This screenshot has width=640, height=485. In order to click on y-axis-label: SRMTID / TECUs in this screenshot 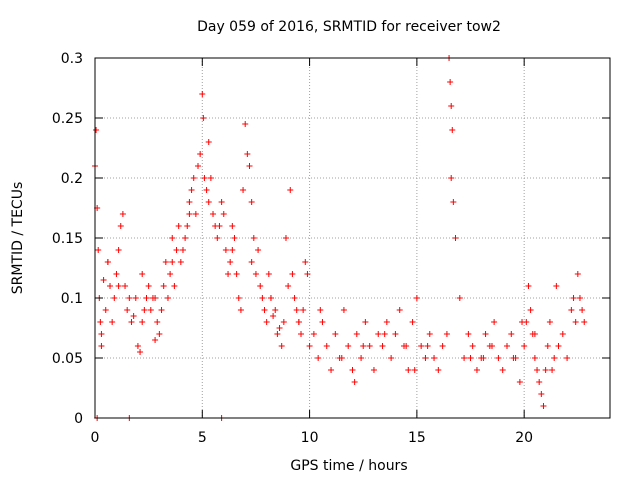, I will do `click(18, 238)`.